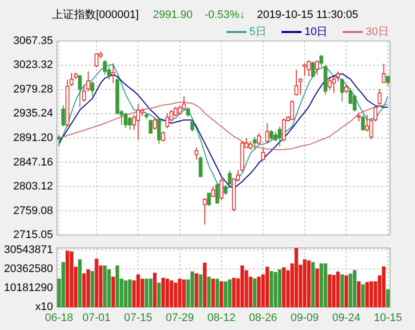  What do you see at coordinates (180, 318) in the screenshot?
I see `x-tick-label: 07-29` at bounding box center [180, 318].